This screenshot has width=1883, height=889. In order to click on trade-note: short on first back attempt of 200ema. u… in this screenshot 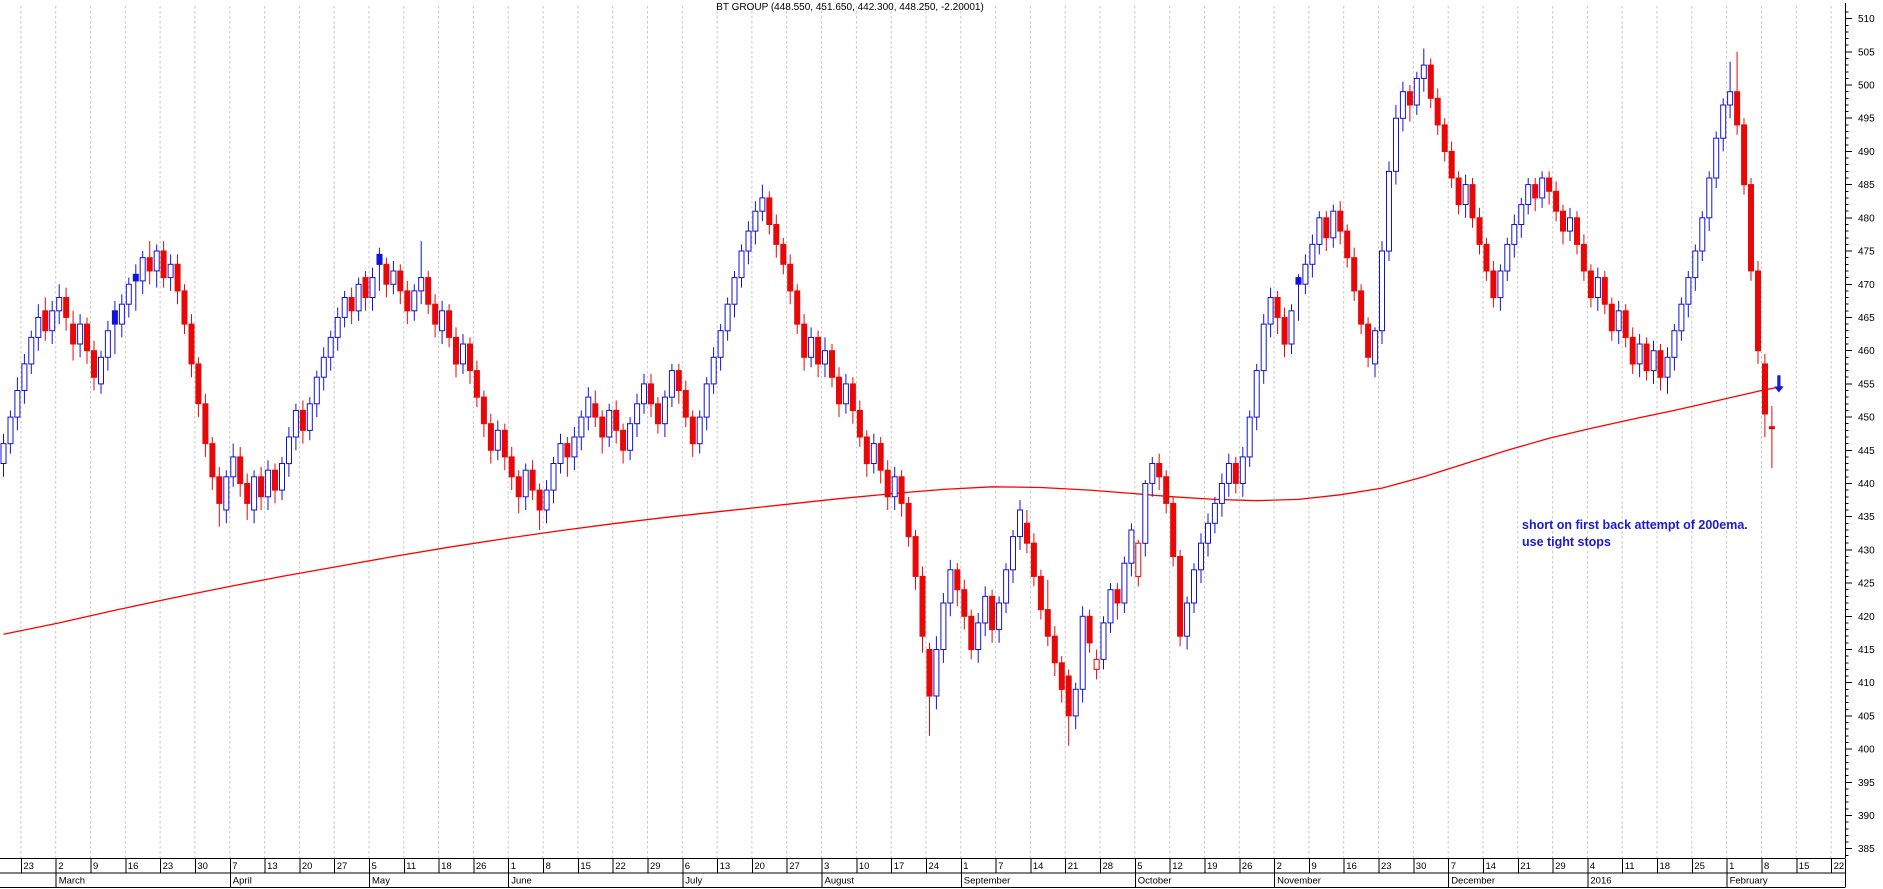, I will do `click(1635, 534)`.